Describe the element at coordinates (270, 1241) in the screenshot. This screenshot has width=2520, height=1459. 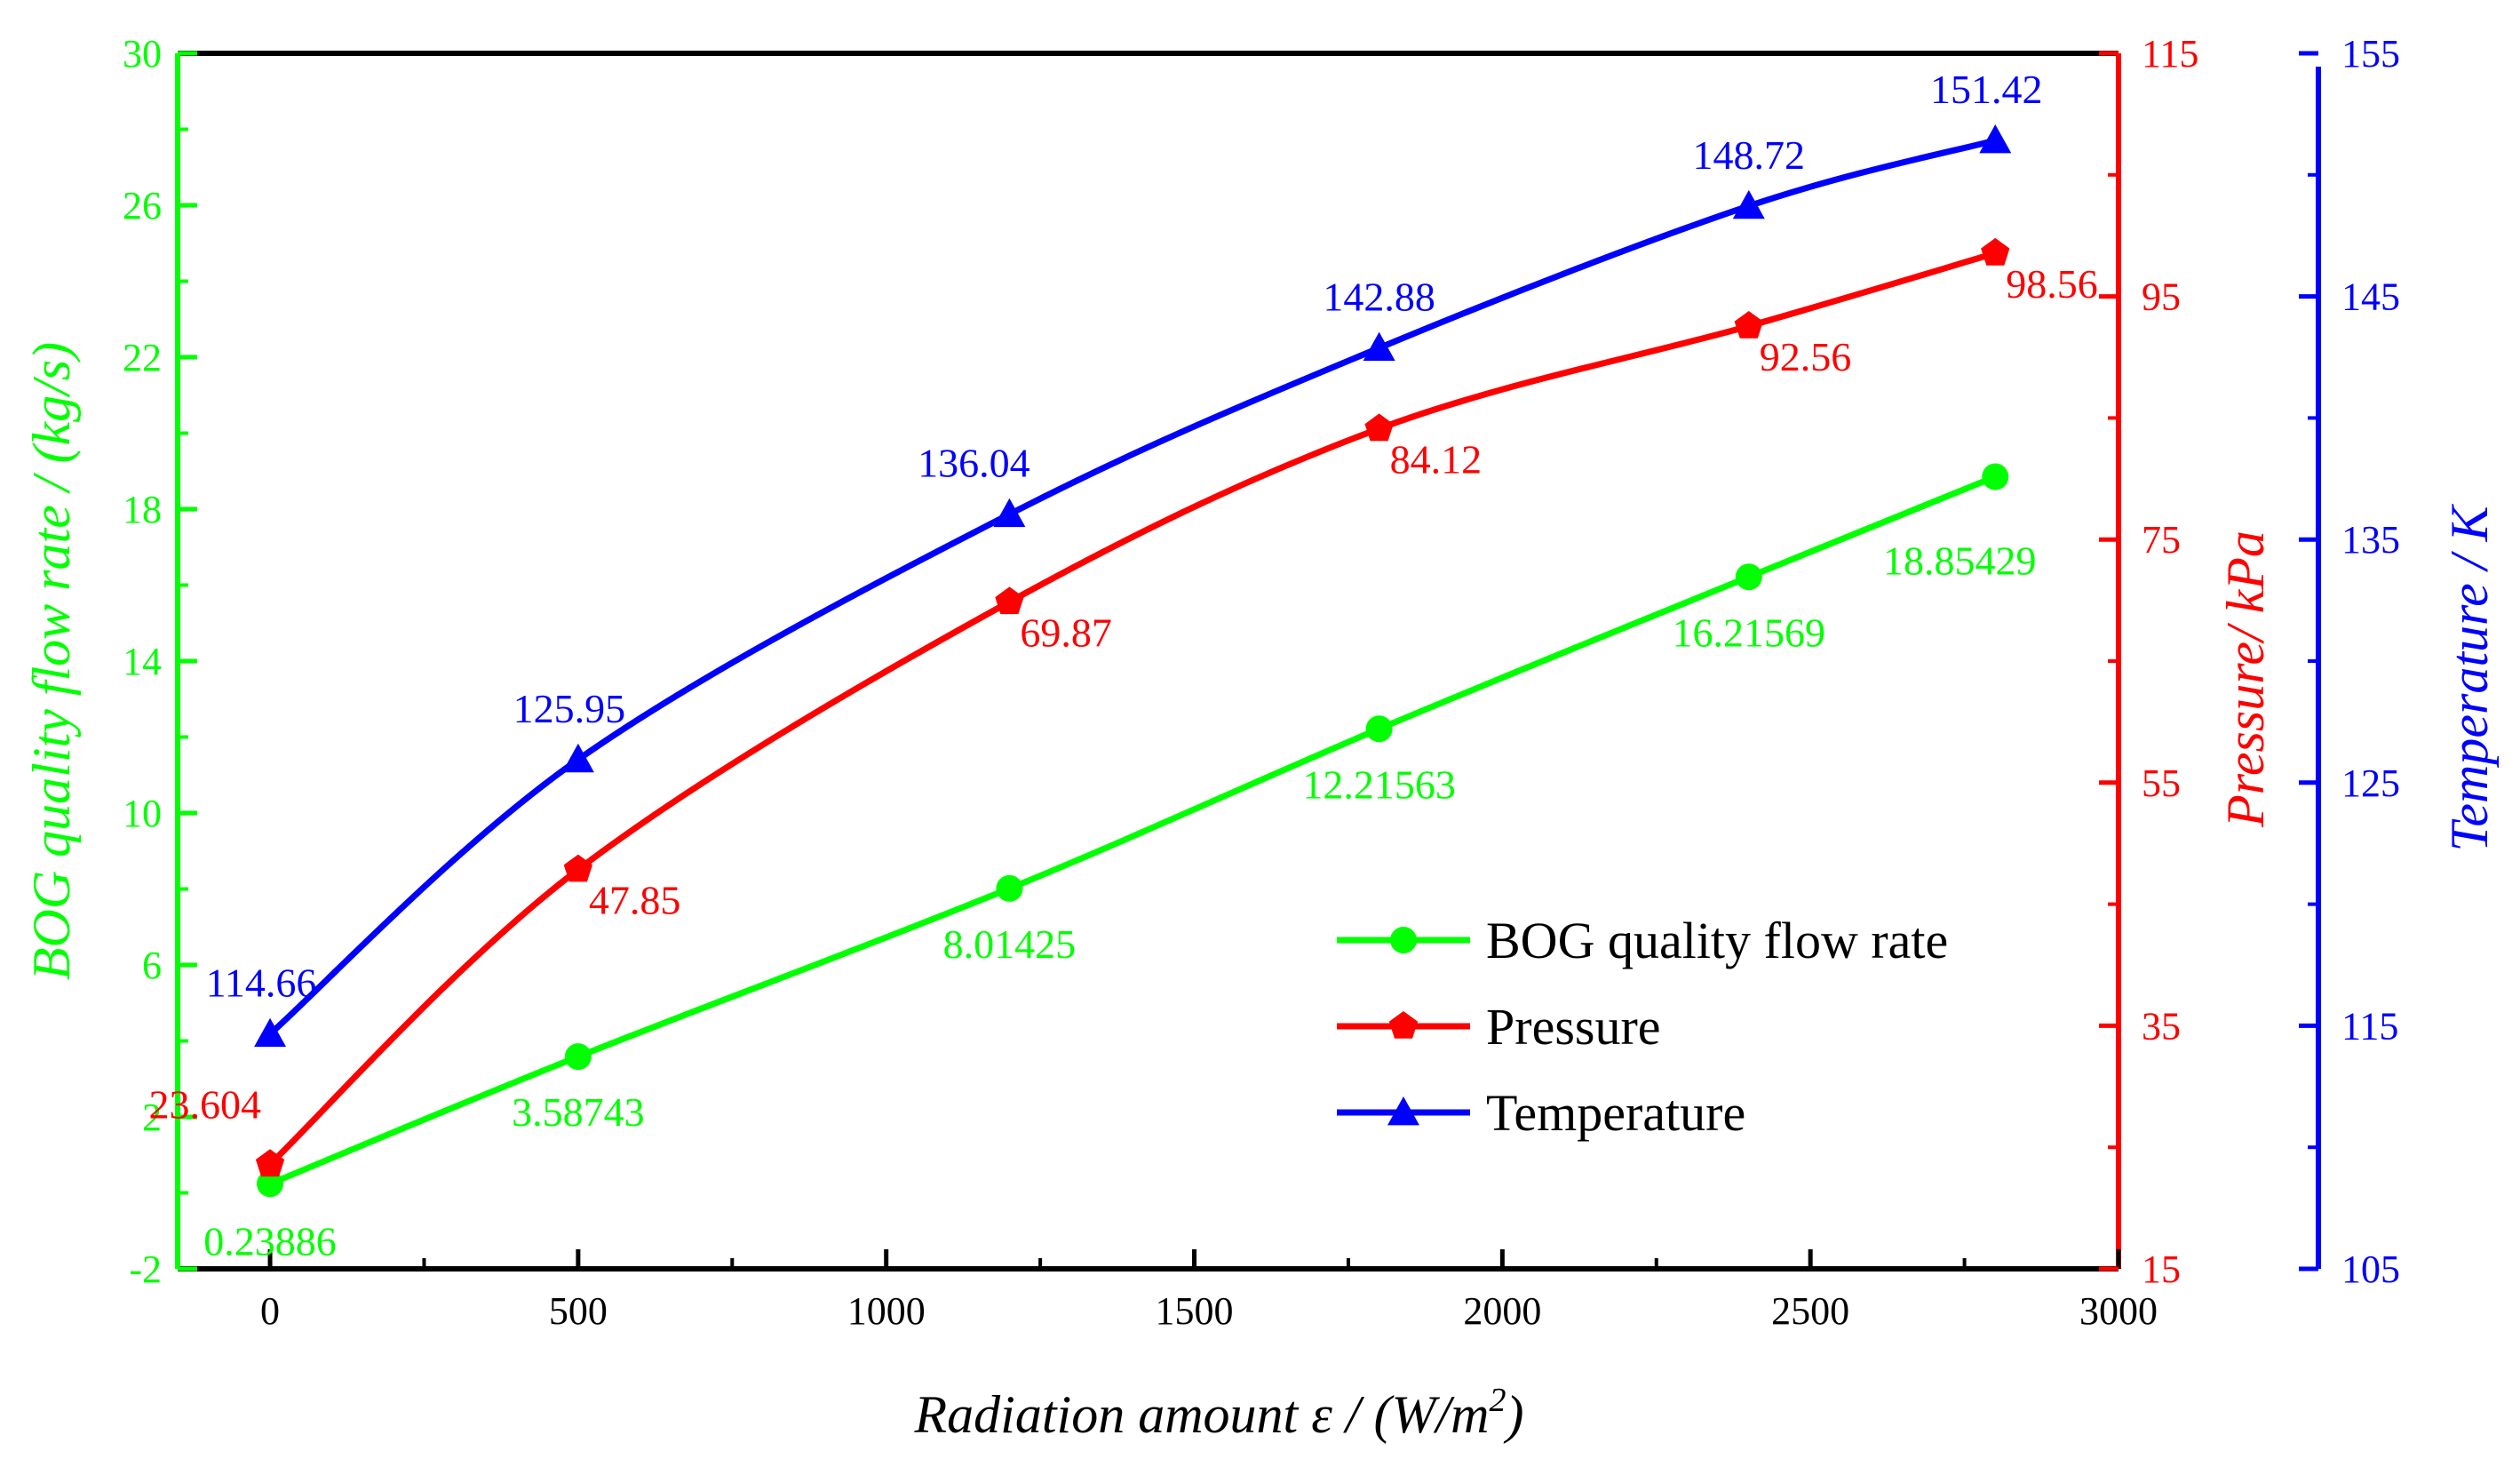
I see `data-label: 0.23886` at that location.